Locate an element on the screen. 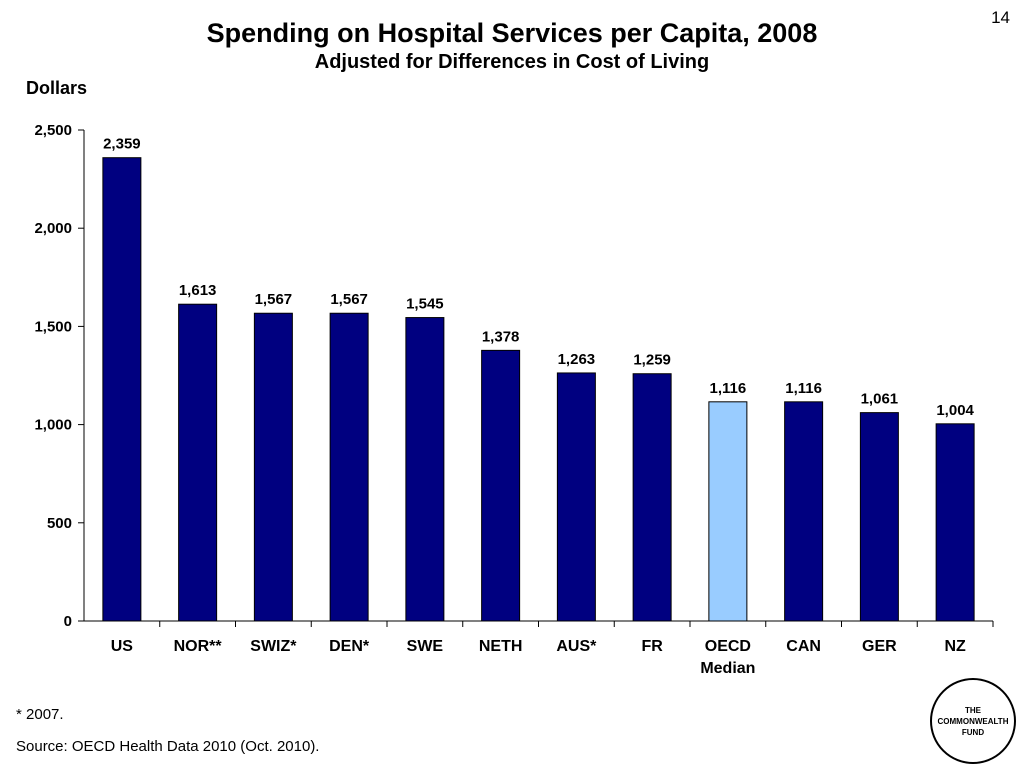 The width and height of the screenshot is (1024, 768). bar-value-label: 2,359 is located at coordinates (122, 144).